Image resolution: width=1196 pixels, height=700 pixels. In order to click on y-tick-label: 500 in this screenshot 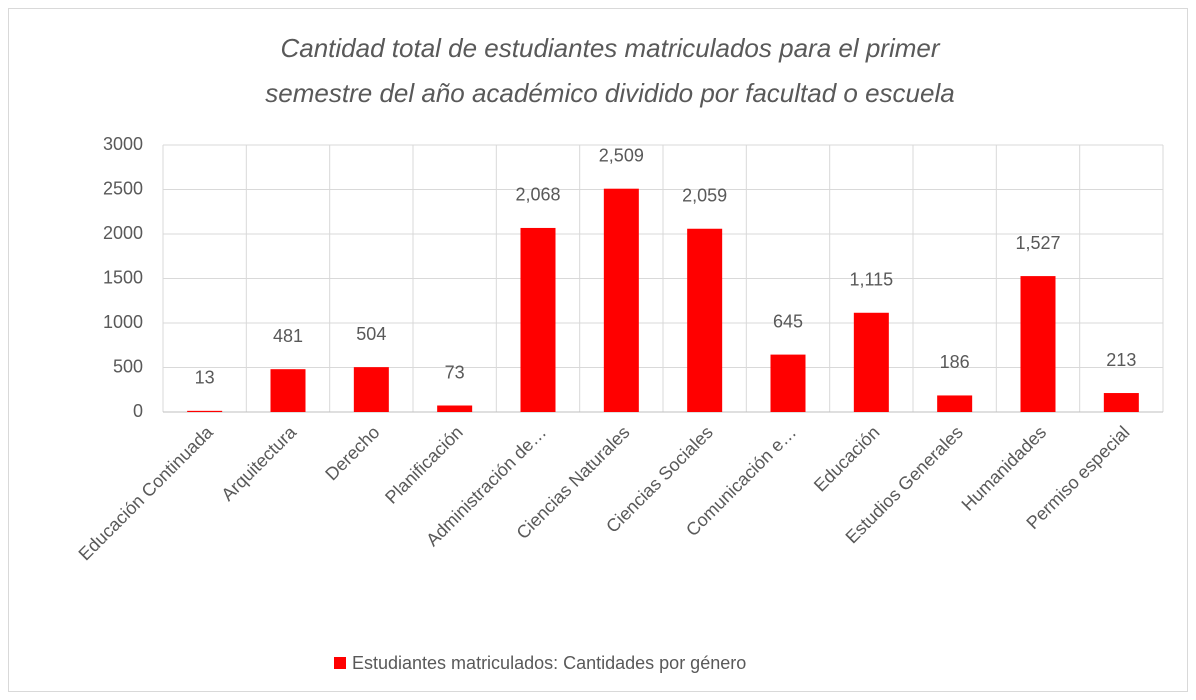, I will do `click(128, 366)`.